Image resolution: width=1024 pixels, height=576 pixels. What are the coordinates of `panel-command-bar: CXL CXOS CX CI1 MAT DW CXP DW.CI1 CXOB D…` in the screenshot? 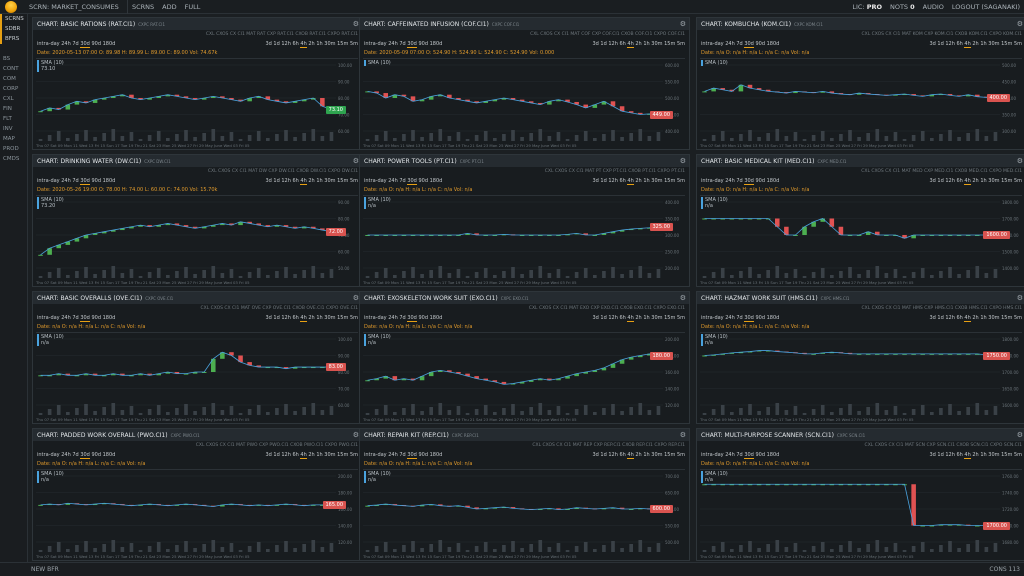 It's located at (282, 171).